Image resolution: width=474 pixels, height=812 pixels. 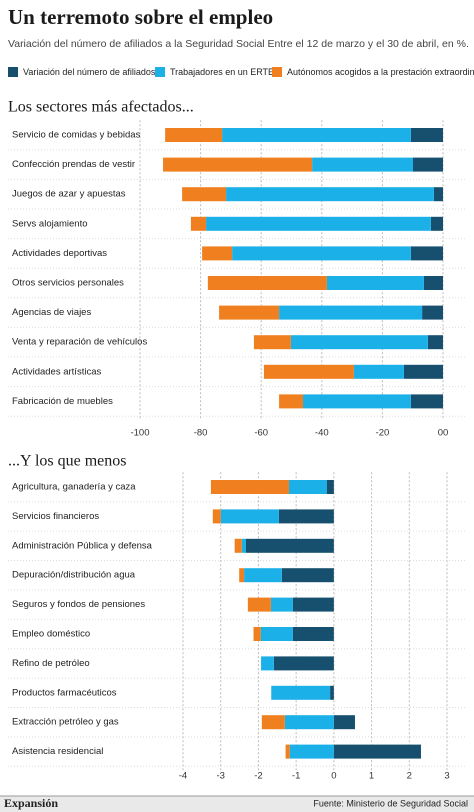 What do you see at coordinates (183, 776) in the screenshot?
I see `x-tick-label: -4` at bounding box center [183, 776].